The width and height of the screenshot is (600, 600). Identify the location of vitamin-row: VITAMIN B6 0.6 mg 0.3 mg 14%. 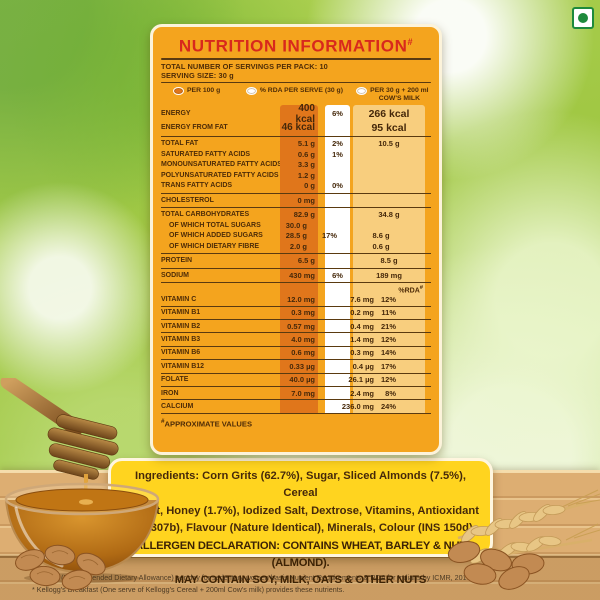
(296, 354).